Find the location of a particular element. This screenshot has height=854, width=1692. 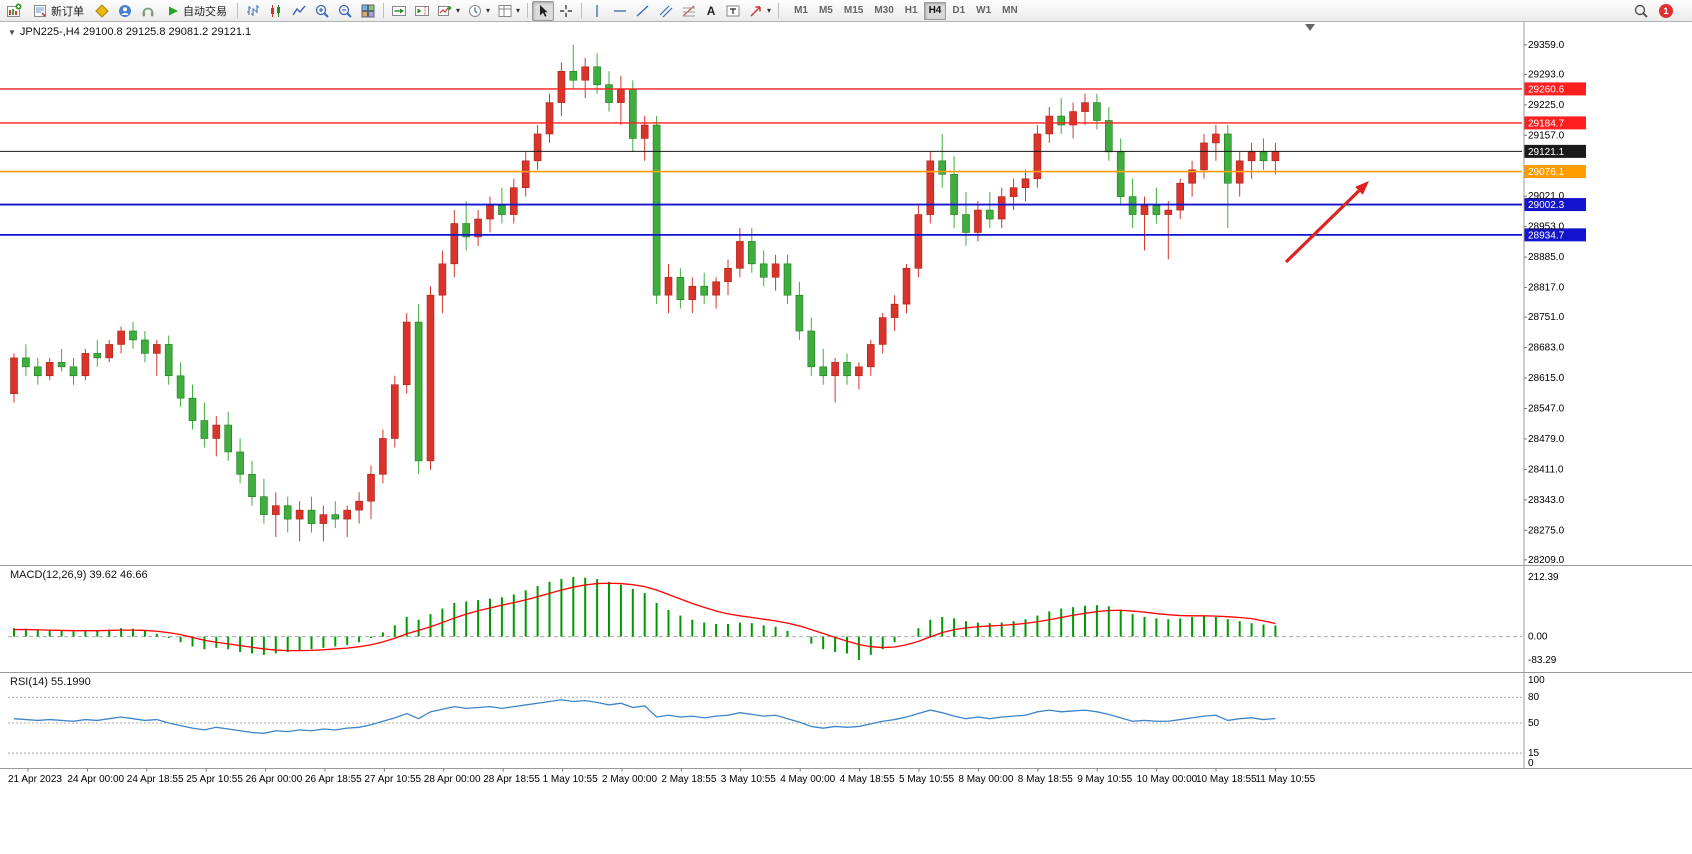

mql5-button is located at coordinates (125, 11).